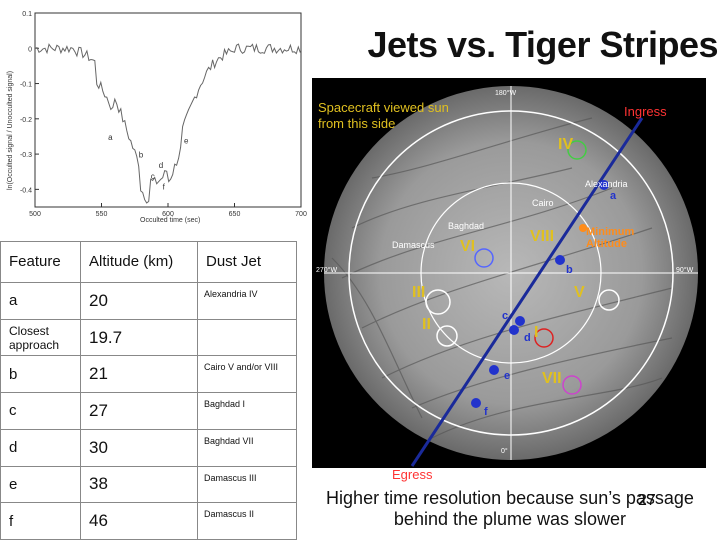 The image size is (720, 540). Describe the element at coordinates (542, 44) in the screenshot. I see `slide-title: Jets vs. Tiger Stripes` at that location.